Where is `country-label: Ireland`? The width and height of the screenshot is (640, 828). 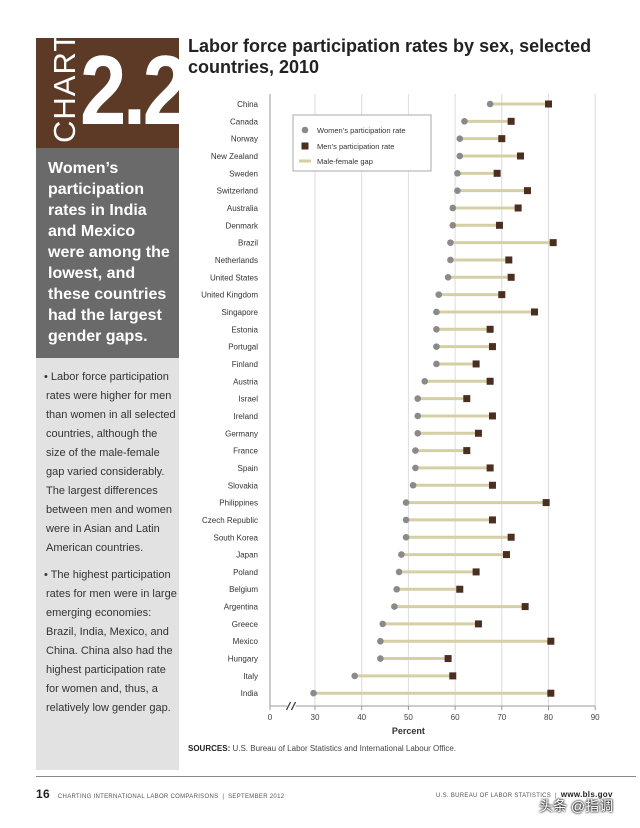 country-label: Ireland is located at coordinates (246, 416).